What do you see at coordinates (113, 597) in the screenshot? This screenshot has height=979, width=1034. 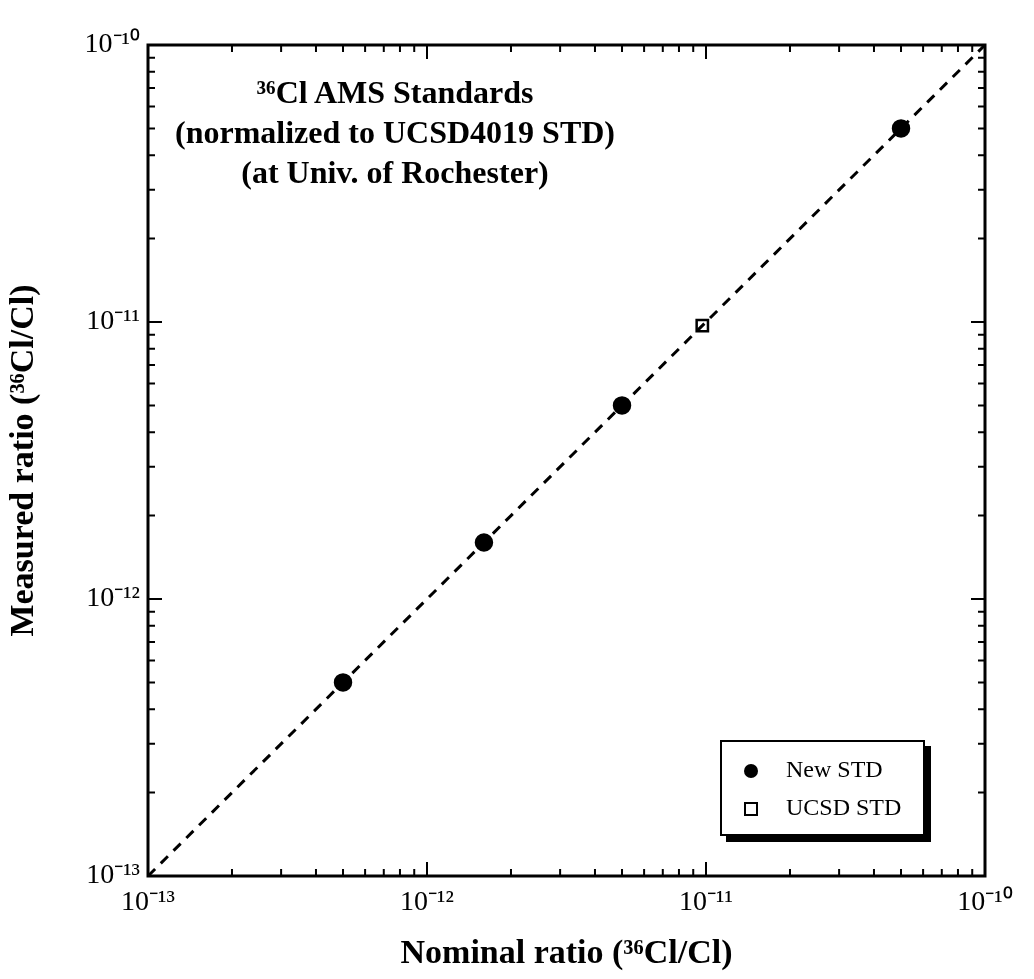 I see `y-tick-label: 10⁻¹²` at bounding box center [113, 597].